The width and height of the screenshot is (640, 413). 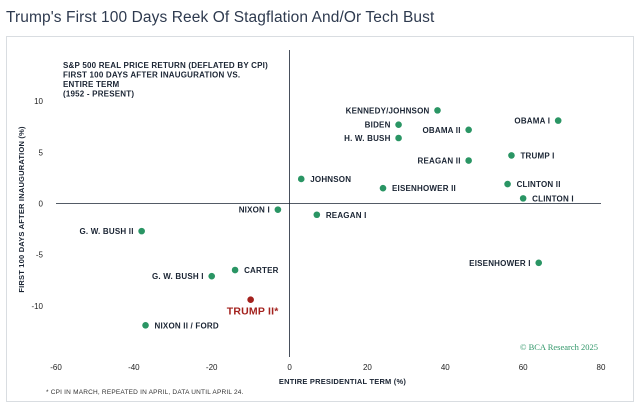 What do you see at coordinates (330, 179) in the screenshot?
I see `point-label: JOHNSON` at bounding box center [330, 179].